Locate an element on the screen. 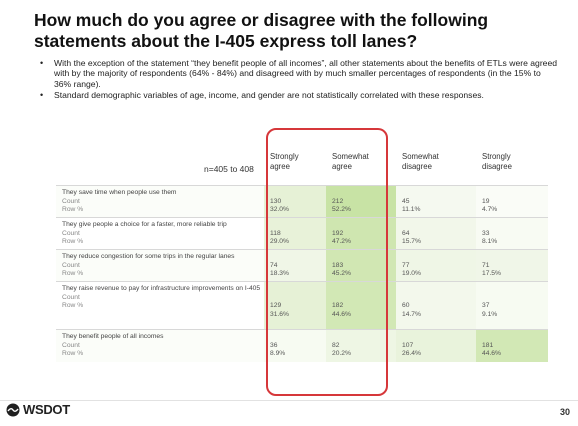  statement-text: They save time when people use them is located at coordinates (119, 192).